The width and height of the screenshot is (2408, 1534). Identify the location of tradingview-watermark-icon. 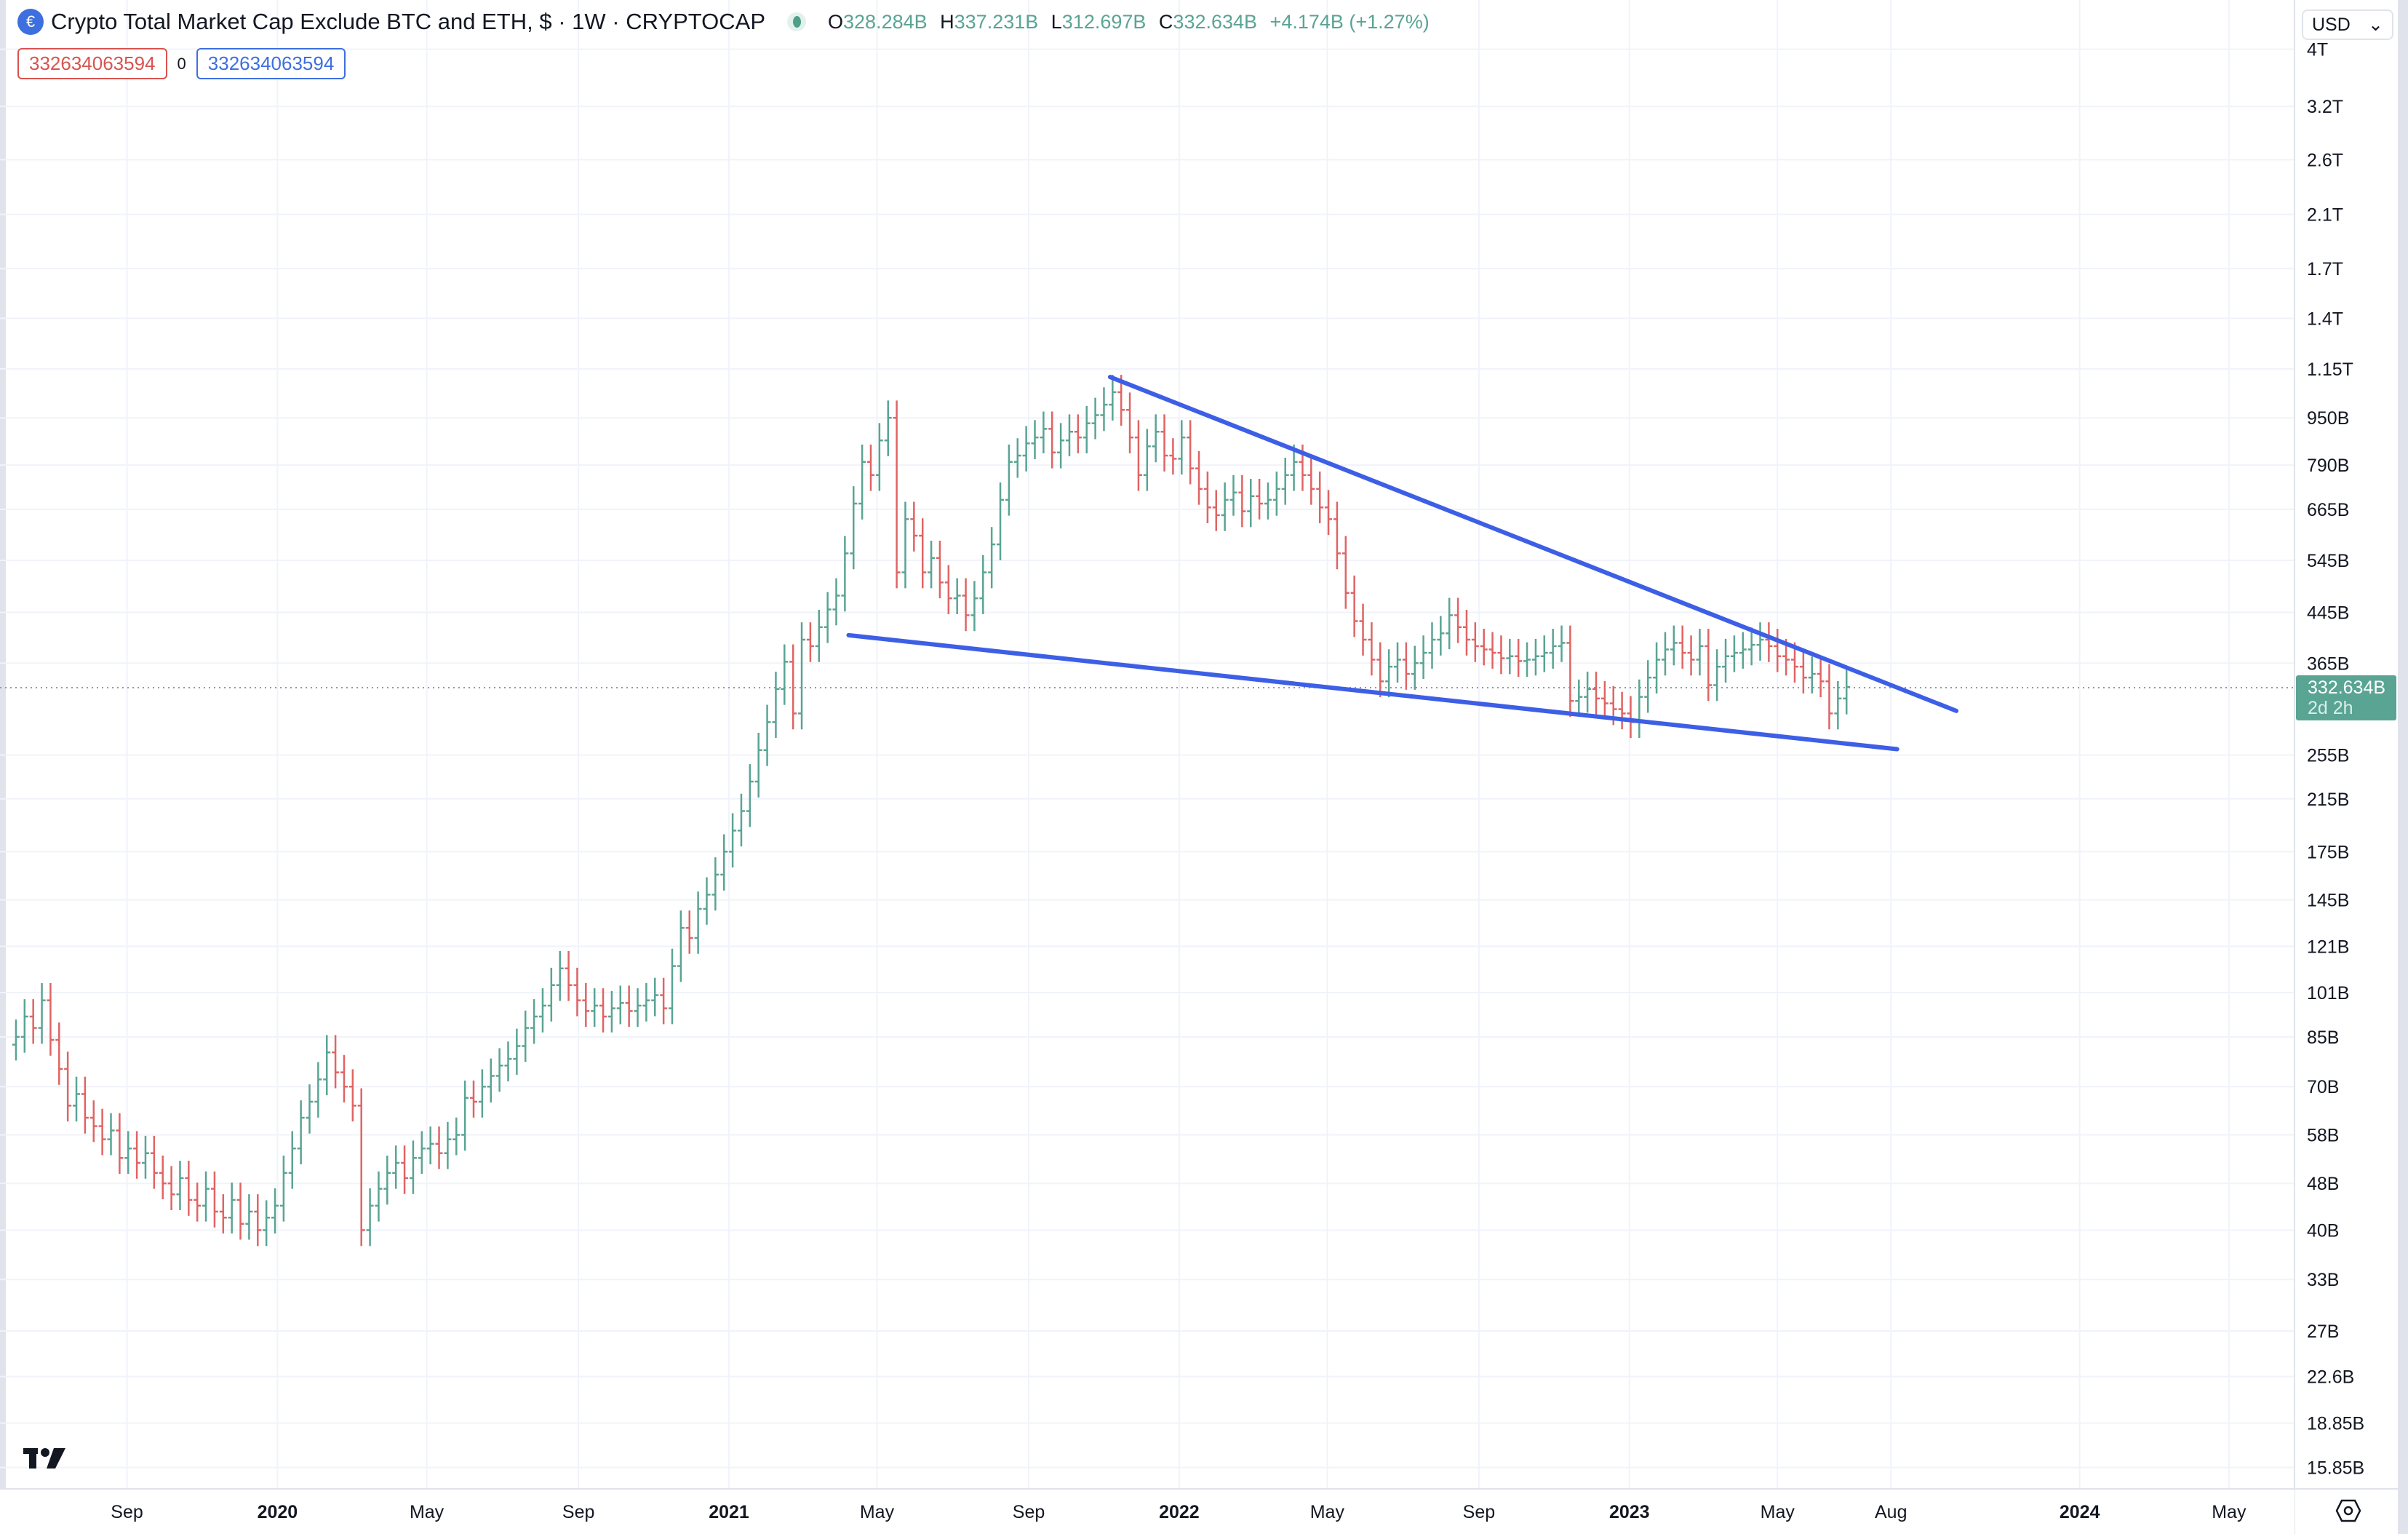
(44, 1458).